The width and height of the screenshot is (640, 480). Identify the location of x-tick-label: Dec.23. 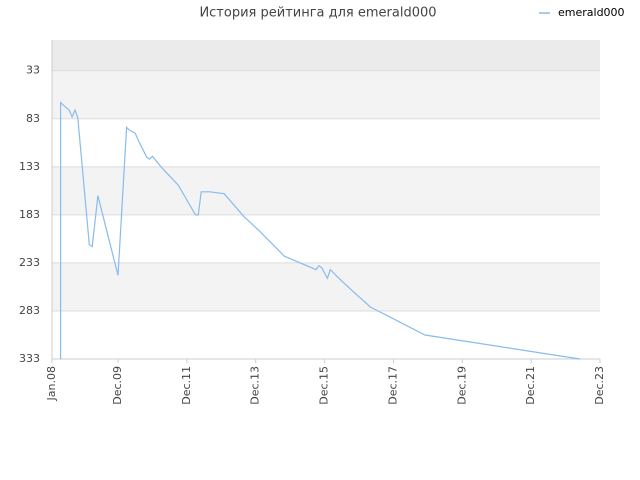
(599, 385).